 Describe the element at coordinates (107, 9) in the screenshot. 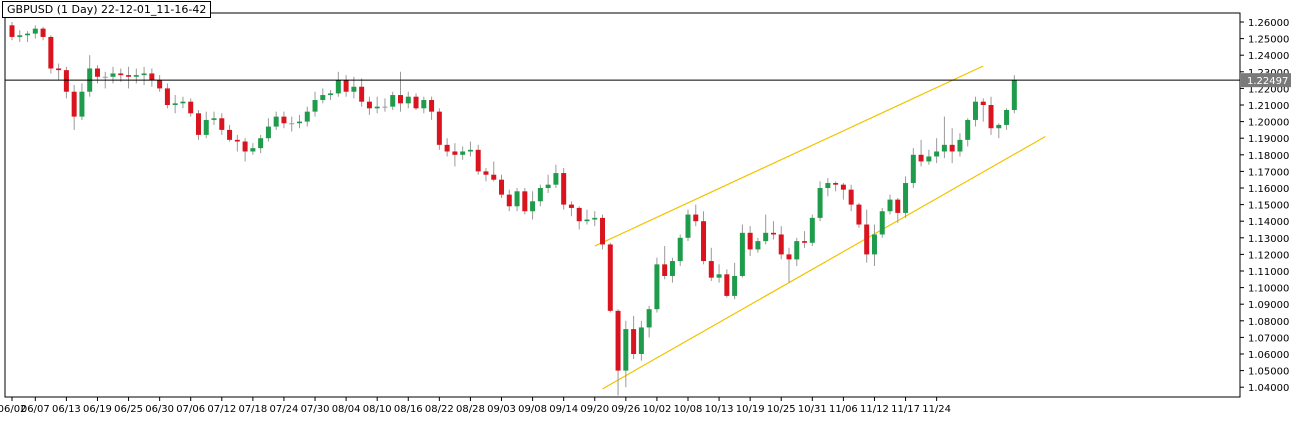

I see `chart-title: GBPUSD (1 Day) 22-12-01_11-16-42` at that location.